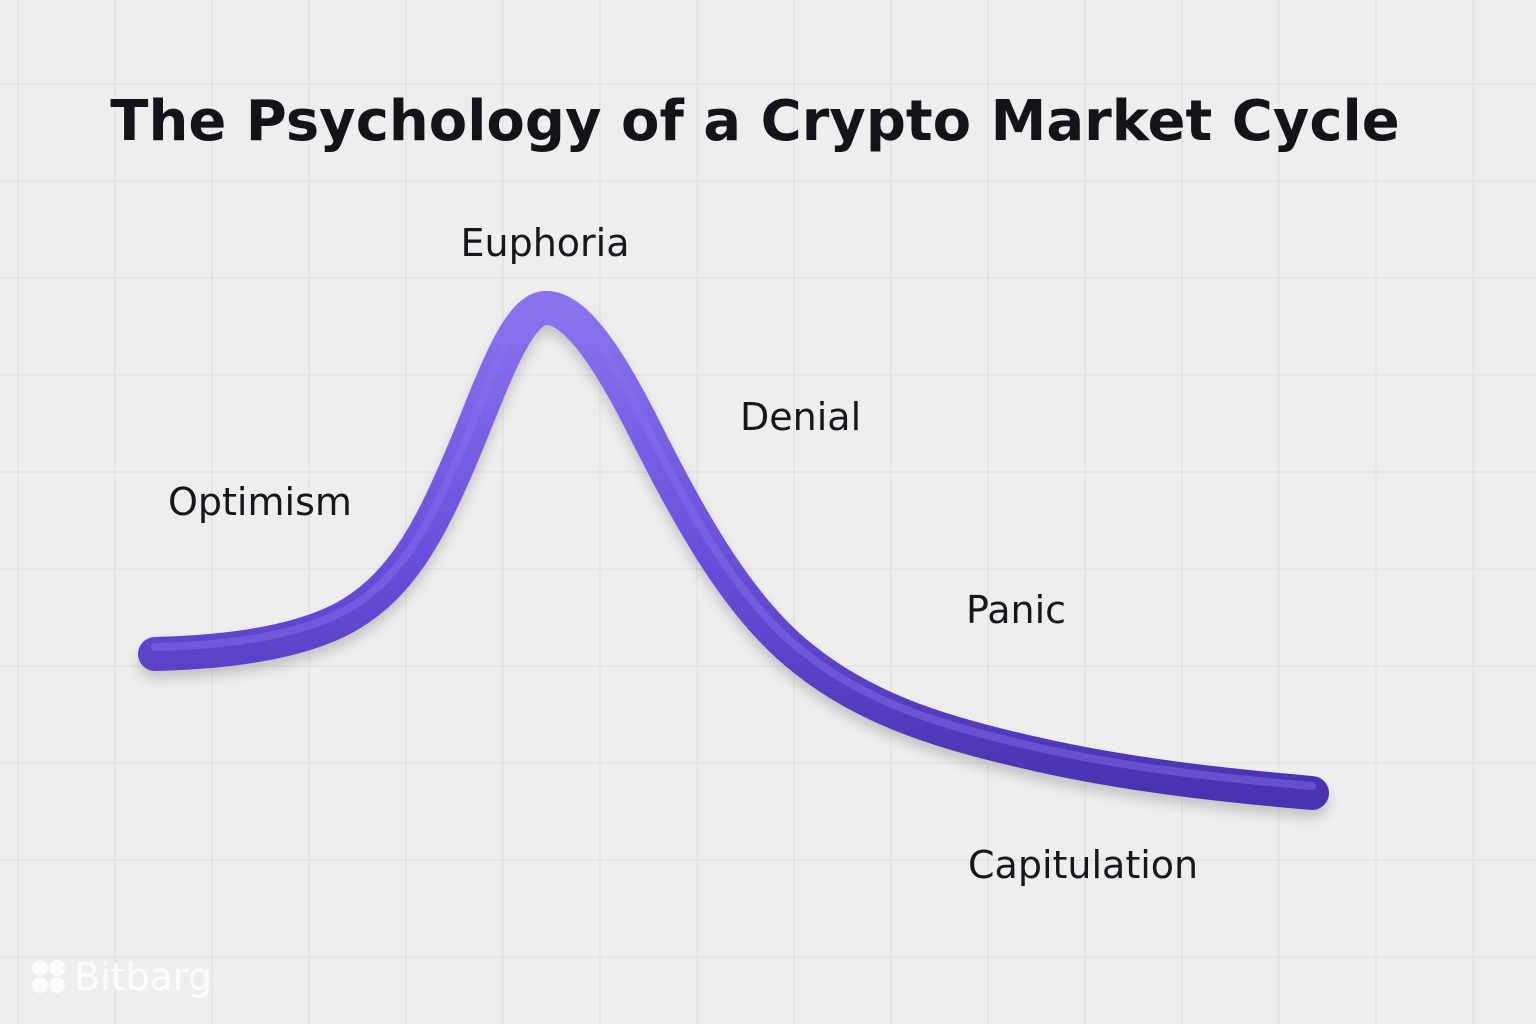 The width and height of the screenshot is (1536, 1024). What do you see at coordinates (800, 417) in the screenshot?
I see `stage-label-denial: Denial` at bounding box center [800, 417].